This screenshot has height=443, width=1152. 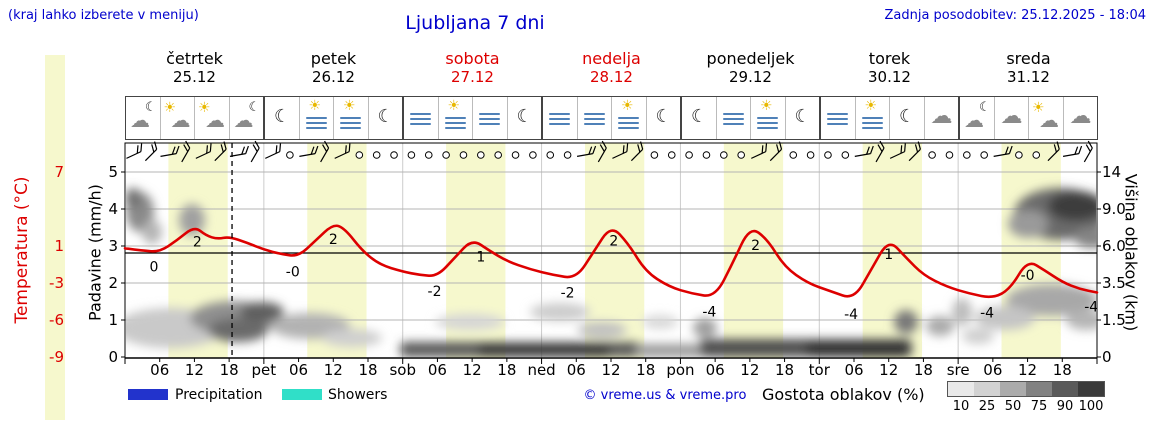 I want to click on cloud-height-axis-value: 6.0, so click(x=1114, y=246).